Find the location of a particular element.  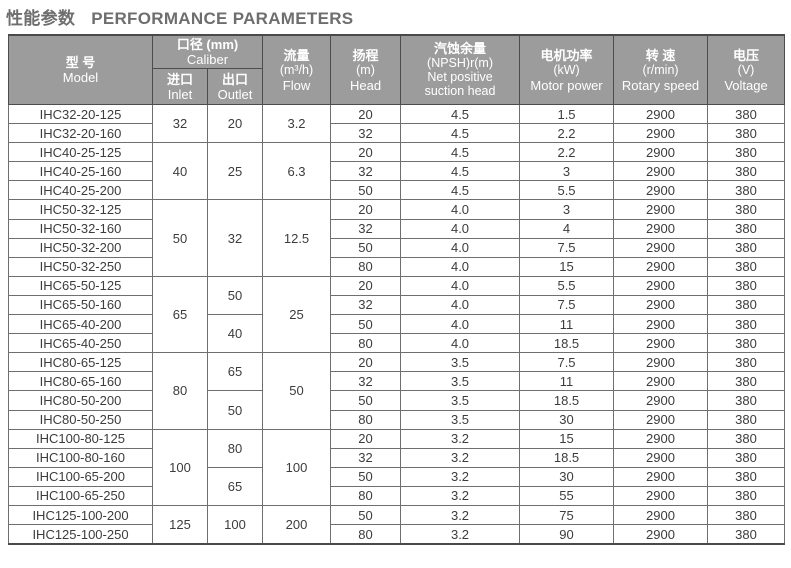

npsh-cell: 4.5 is located at coordinates (460, 152).